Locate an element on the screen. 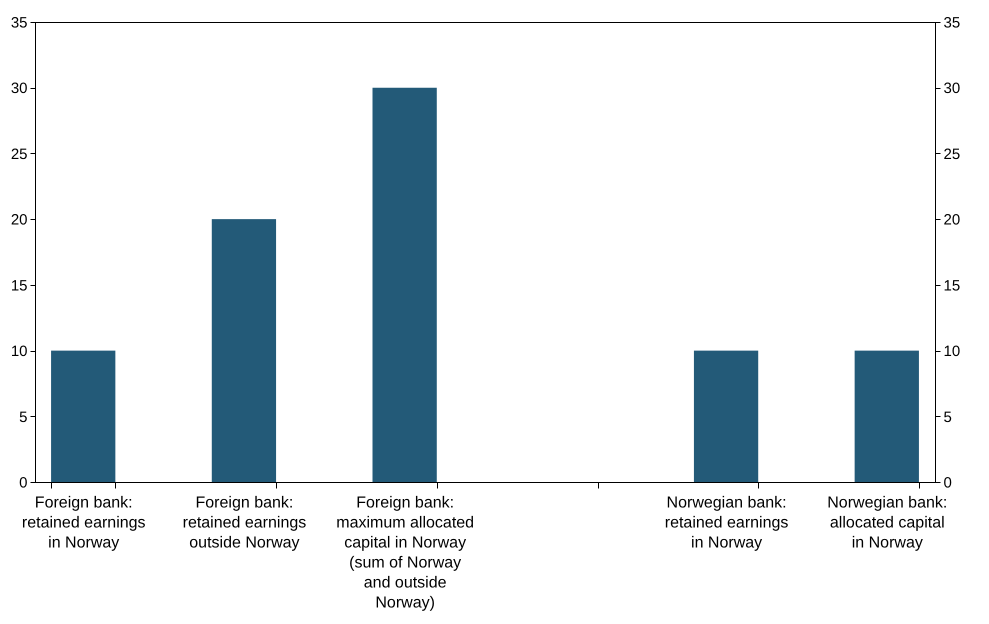 This screenshot has width=989, height=624. y-tick-label: 20 is located at coordinates (19, 220).